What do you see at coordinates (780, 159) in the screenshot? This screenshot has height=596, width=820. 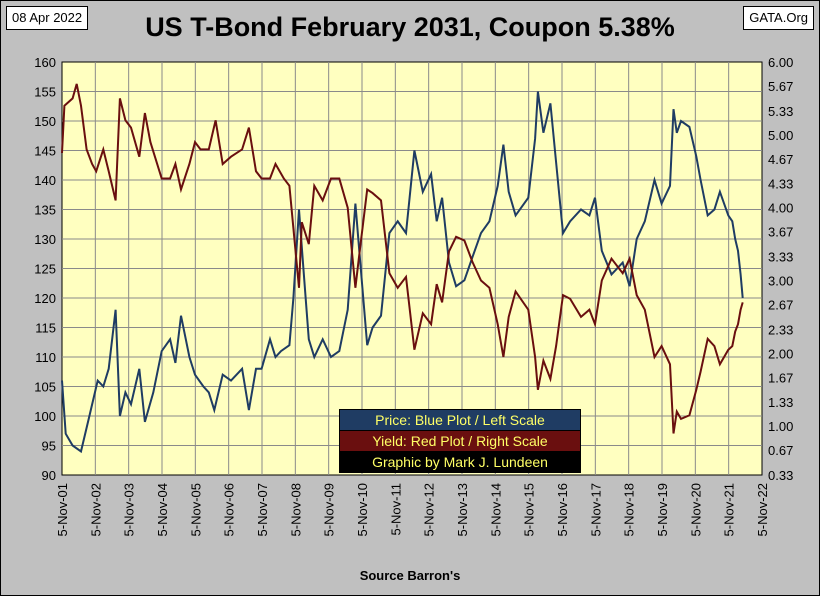 I see `right-tick-label: 4.67` at bounding box center [780, 159].